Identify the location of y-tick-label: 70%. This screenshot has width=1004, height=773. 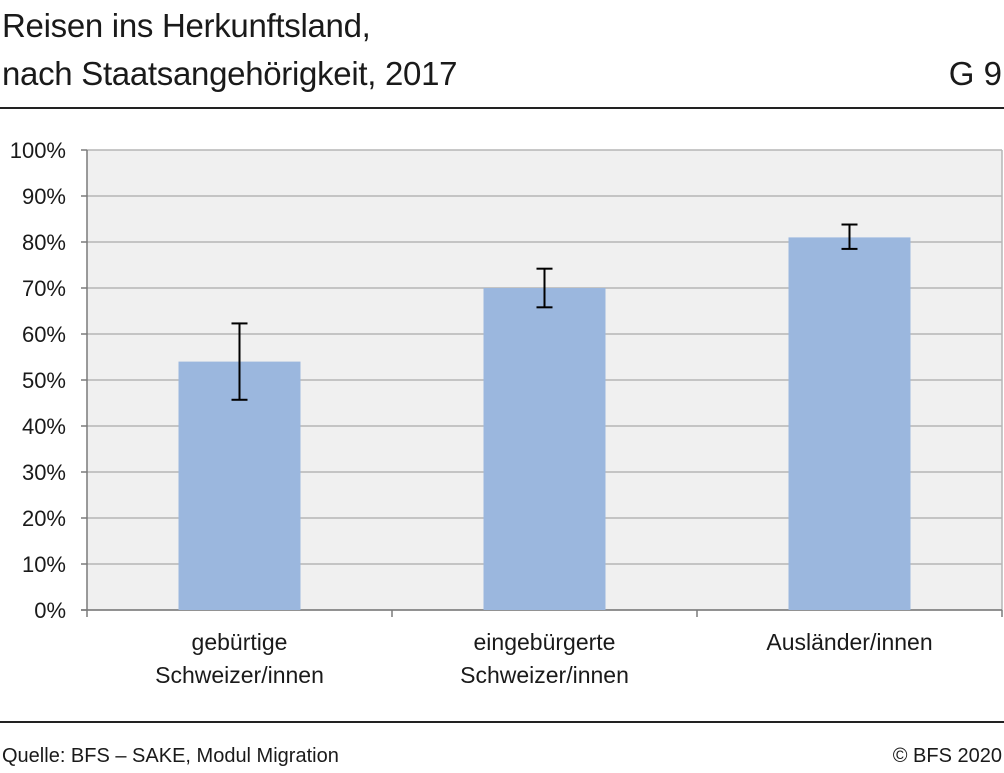
(44, 288).